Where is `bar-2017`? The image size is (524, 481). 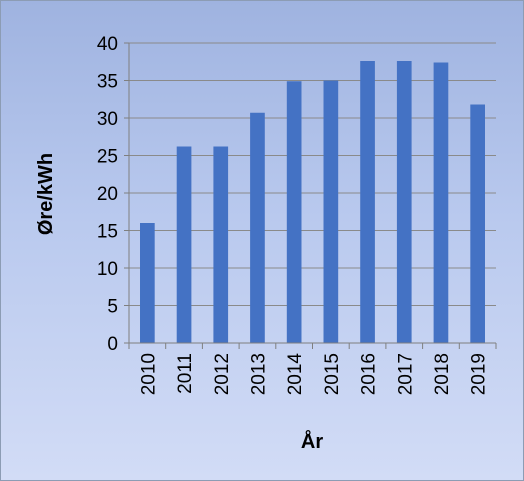 bar-2017 is located at coordinates (404, 202).